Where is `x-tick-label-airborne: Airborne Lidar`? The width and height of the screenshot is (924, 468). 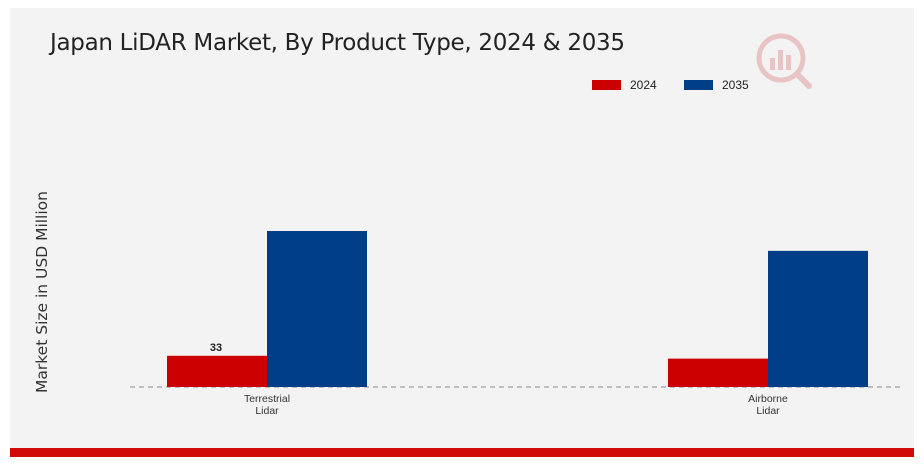
x-tick-label-airborne: Airborne Lidar is located at coordinates (768, 405).